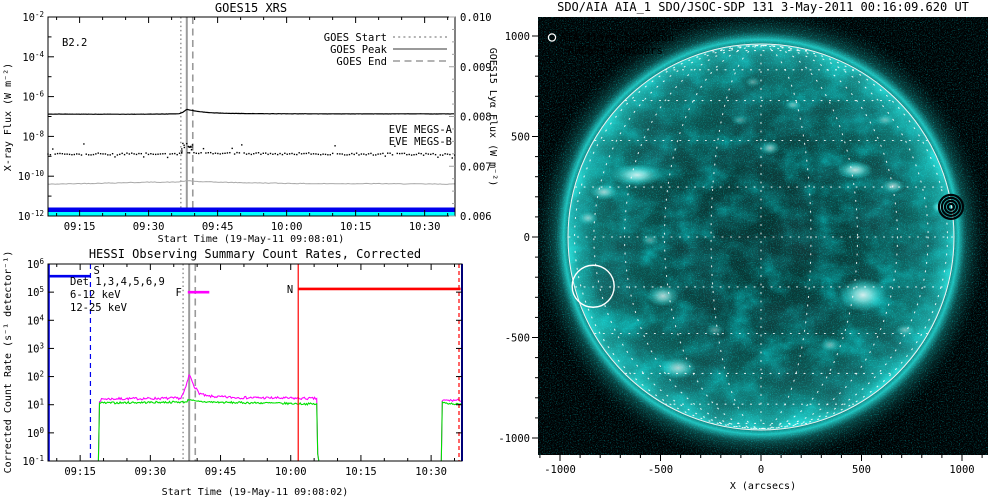  Describe the element at coordinates (355, 38) in the screenshot. I see `legend-label-goes-start: GOES Start` at that location.